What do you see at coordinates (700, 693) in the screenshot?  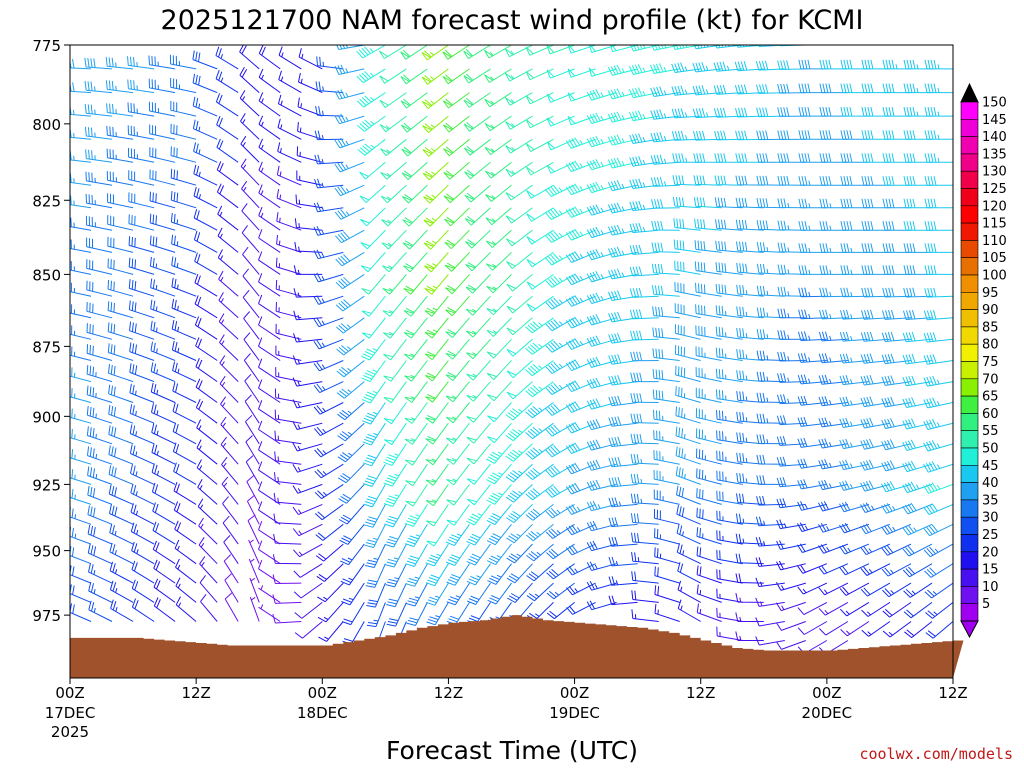 I see `x-tick-label: 12Z` at bounding box center [700, 693].